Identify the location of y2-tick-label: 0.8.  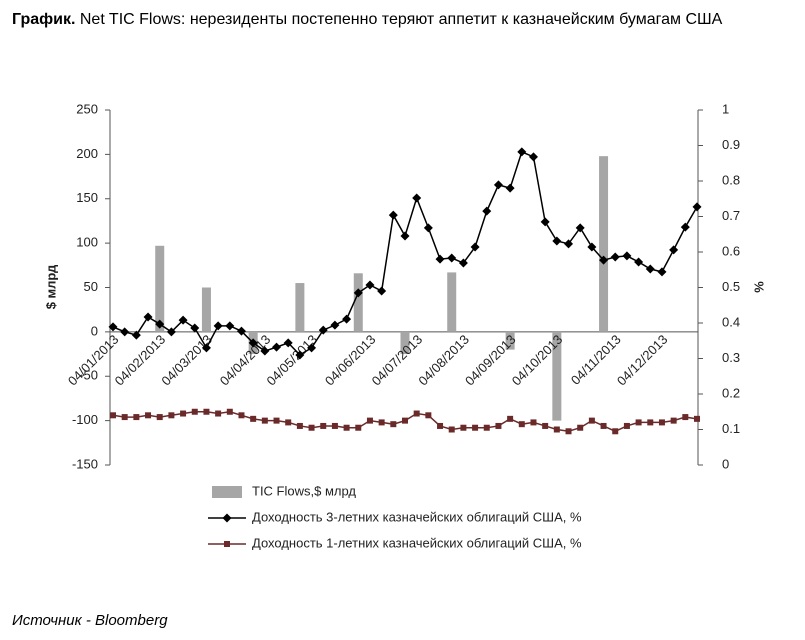
(731, 179).